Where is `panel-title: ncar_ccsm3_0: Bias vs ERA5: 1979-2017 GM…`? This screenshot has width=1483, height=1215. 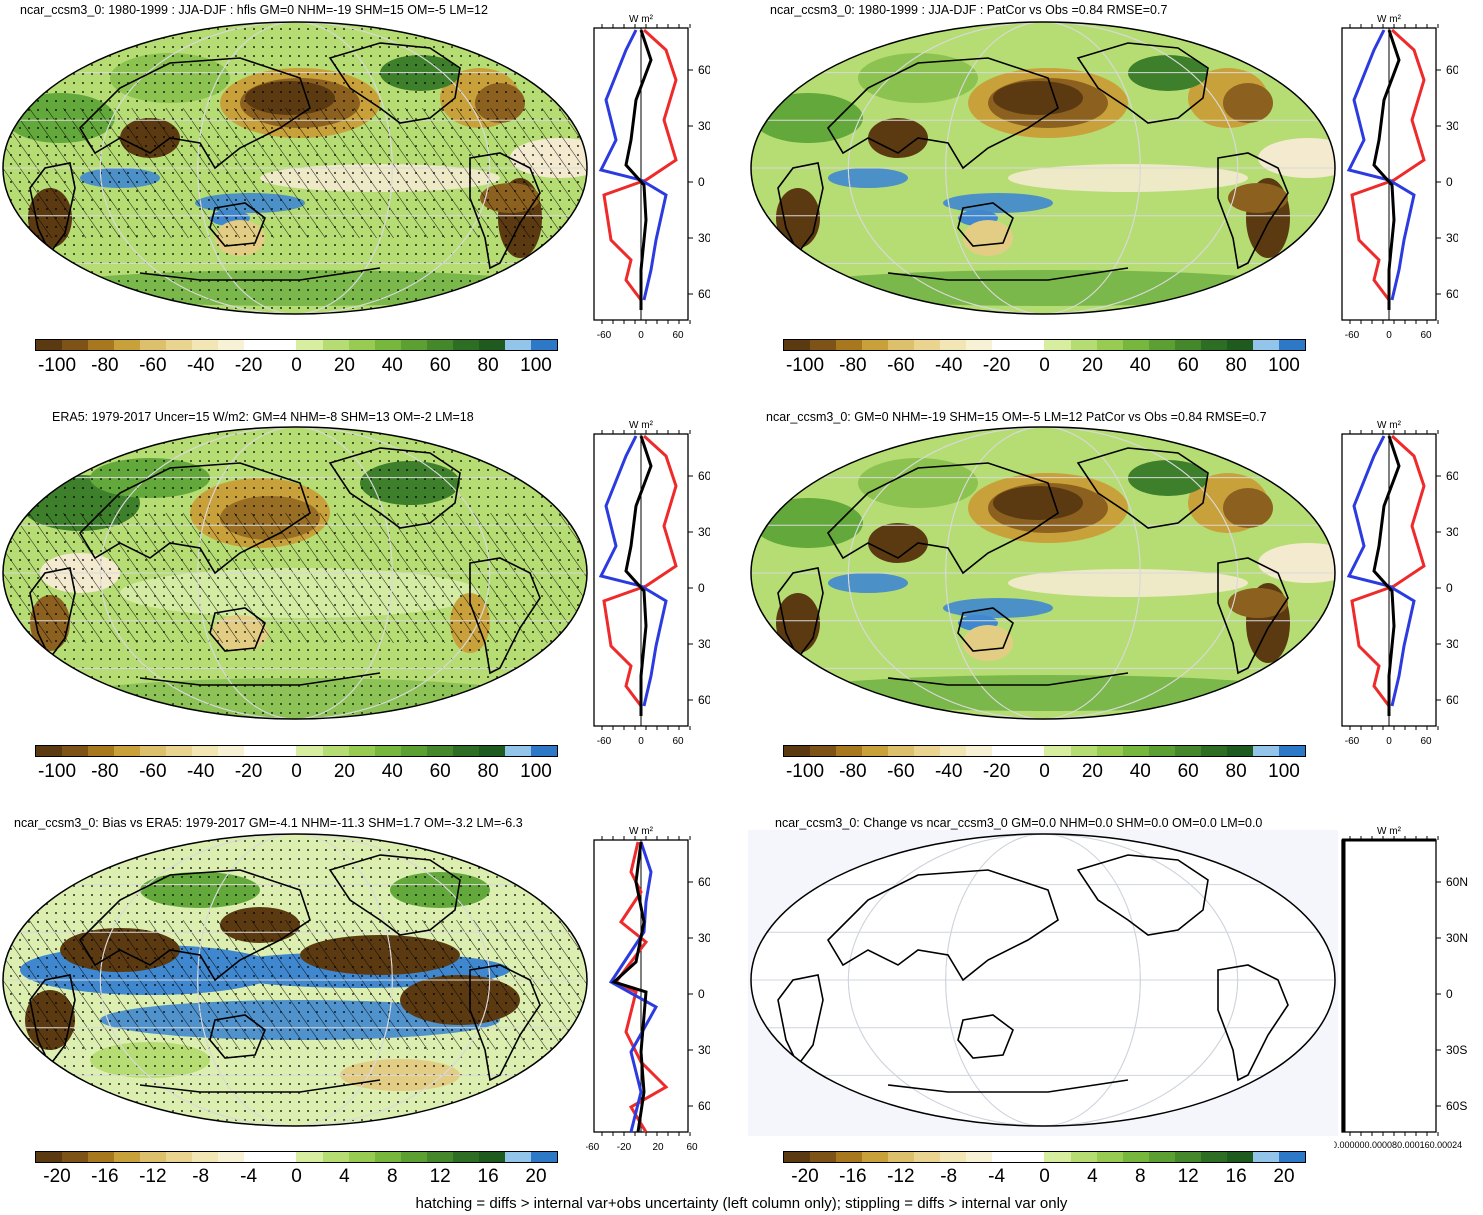 panel-title: ncar_ccsm3_0: Bias vs ERA5: 1979-2017 GM… is located at coordinates (268, 823).